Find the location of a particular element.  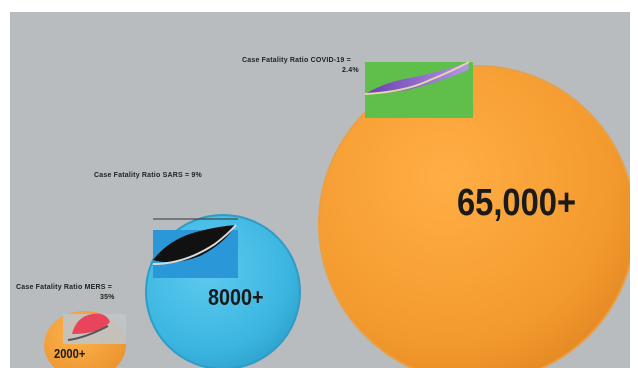

mers-bubble is located at coordinates (85, 339).